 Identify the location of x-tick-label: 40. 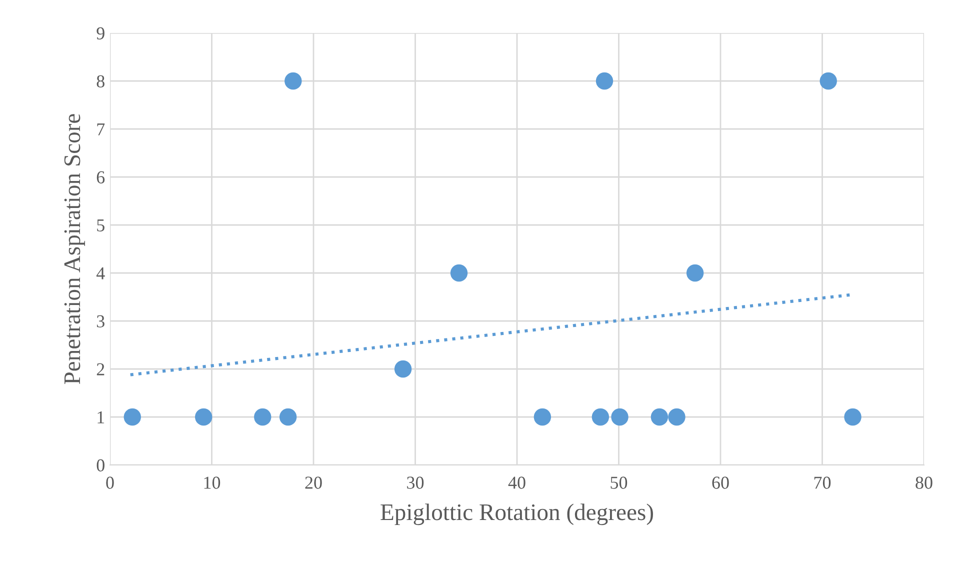
(517, 482).